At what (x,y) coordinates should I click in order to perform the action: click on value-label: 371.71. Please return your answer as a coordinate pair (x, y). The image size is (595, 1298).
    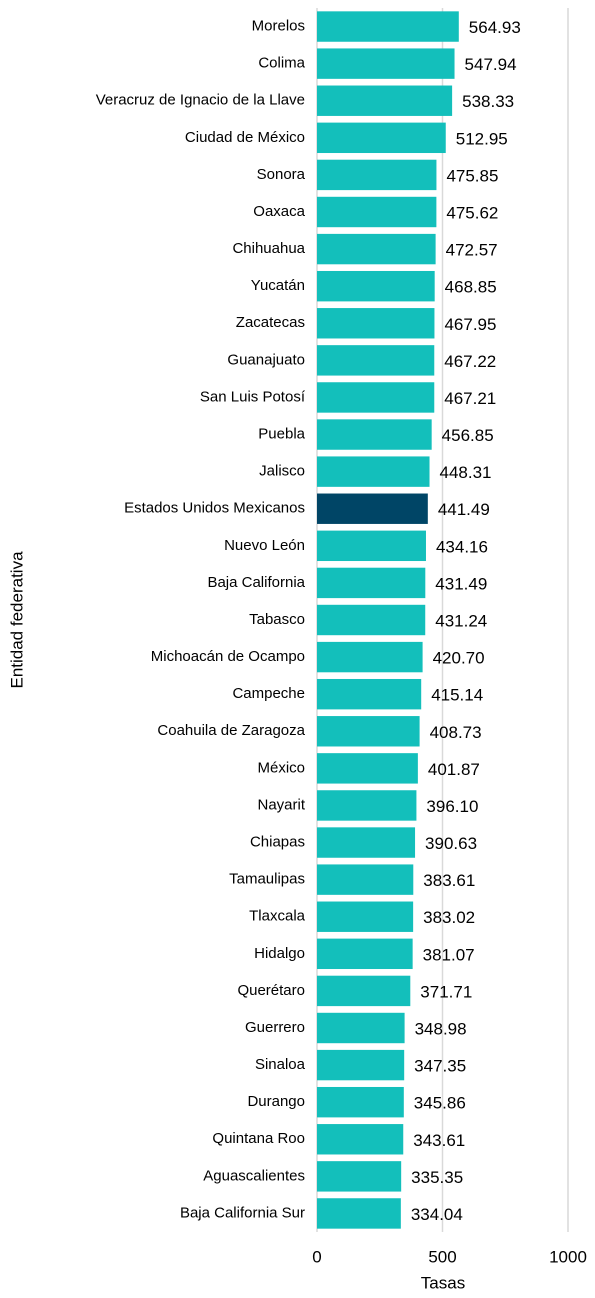
    Looking at the image, I should click on (446, 991).